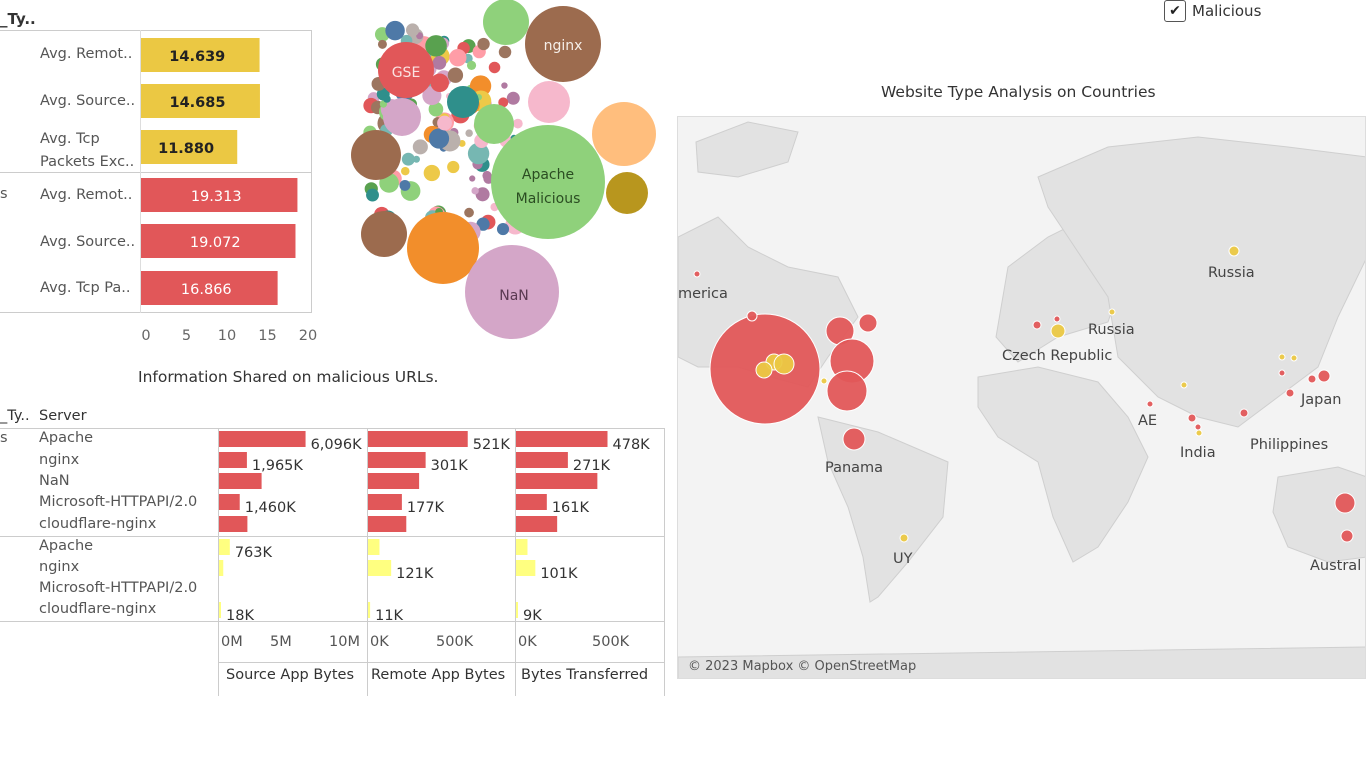  What do you see at coordinates (406, 70) in the screenshot?
I see `bubble-gse` at bounding box center [406, 70].